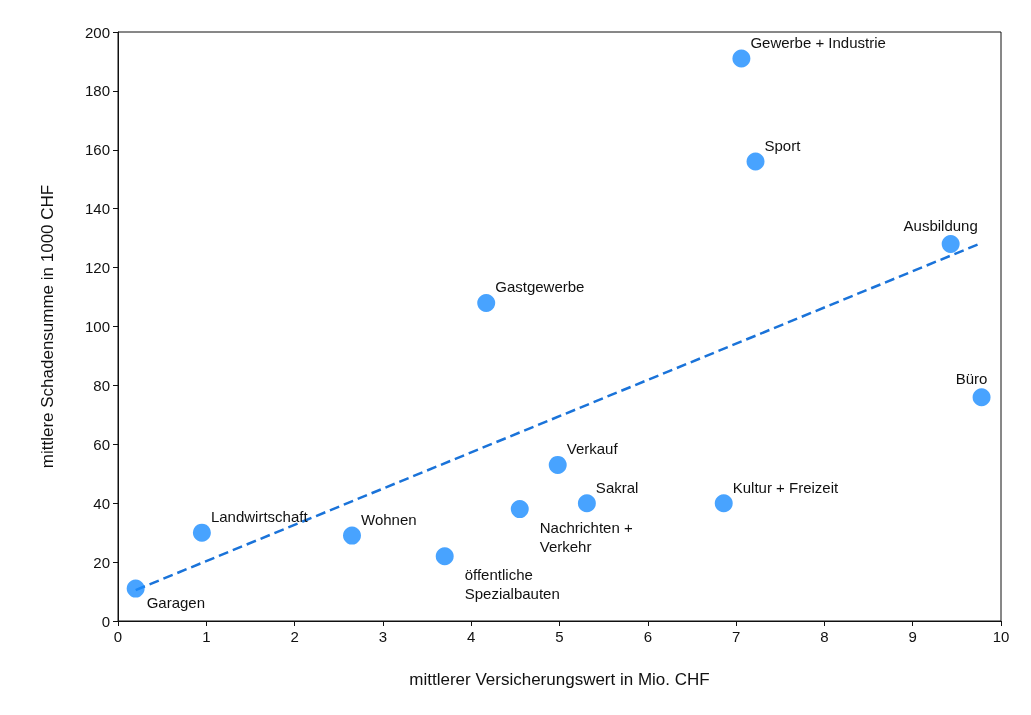  I want to click on x-tick-label: 5, so click(559, 636).